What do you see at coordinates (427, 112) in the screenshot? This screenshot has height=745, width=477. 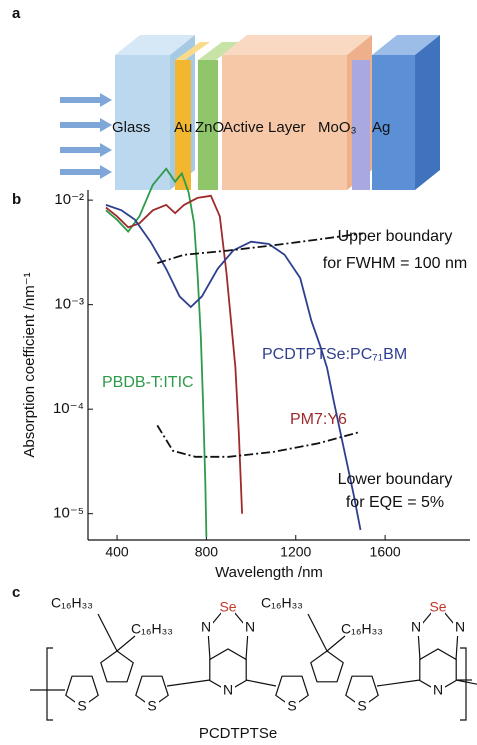 I see `layer-side` at bounding box center [427, 112].